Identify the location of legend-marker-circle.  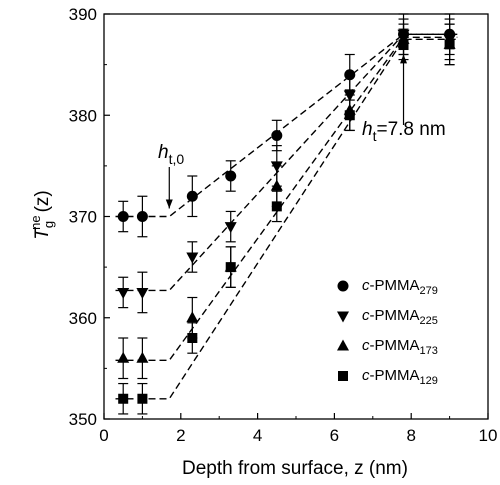
(343, 286).